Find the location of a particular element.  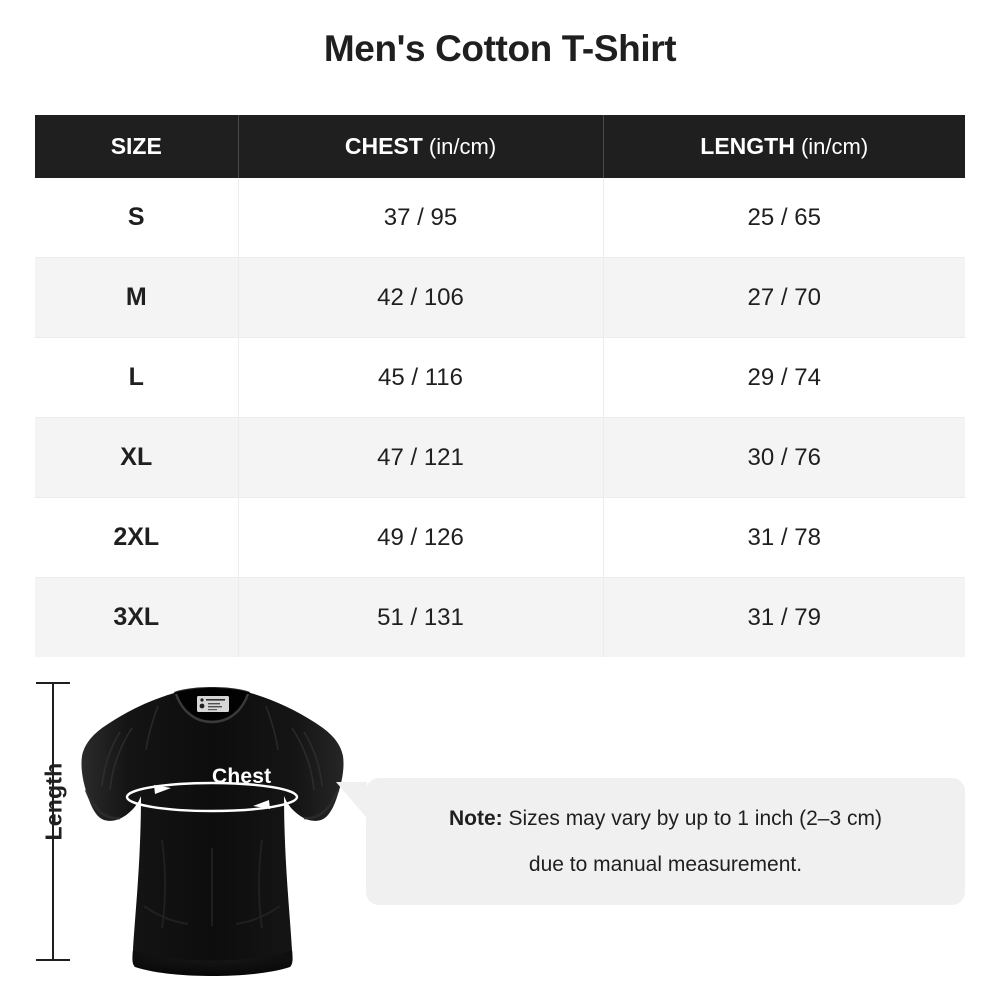

note-line-2: due to manual measurement. is located at coordinates (665, 864).